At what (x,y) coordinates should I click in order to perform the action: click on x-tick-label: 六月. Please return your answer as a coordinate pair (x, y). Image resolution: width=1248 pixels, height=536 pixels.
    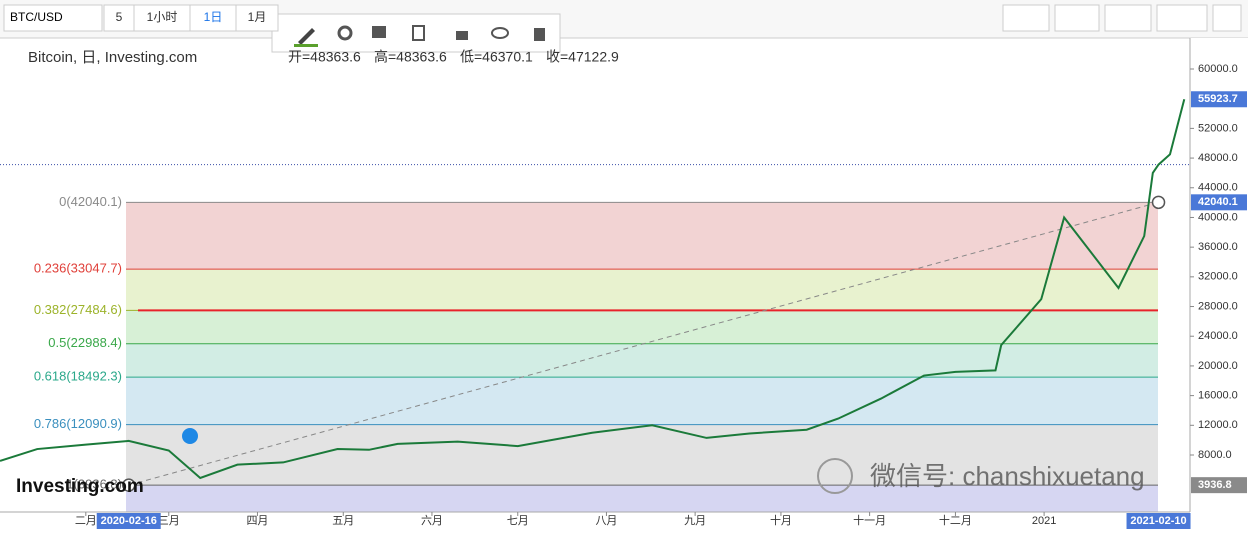
    Looking at the image, I should click on (432, 520).